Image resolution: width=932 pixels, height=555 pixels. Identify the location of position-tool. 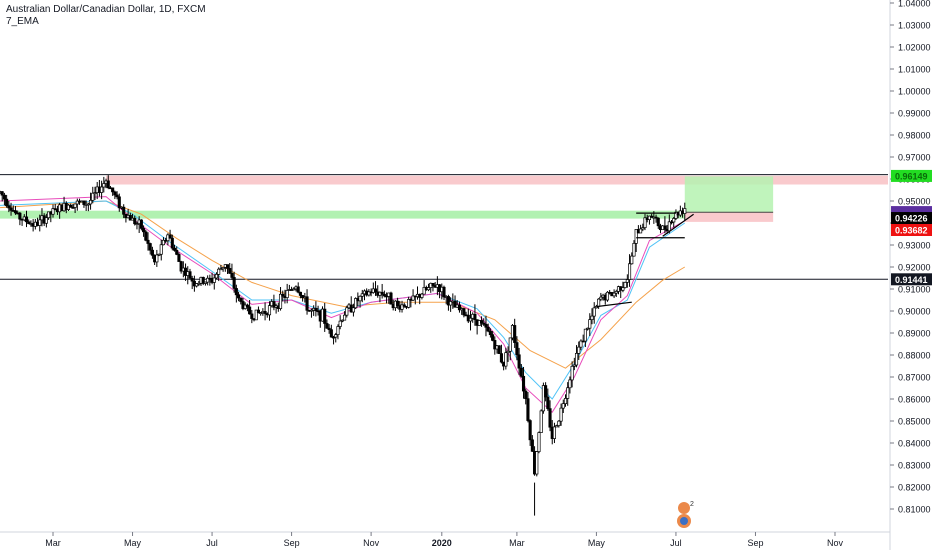
(729, 199).